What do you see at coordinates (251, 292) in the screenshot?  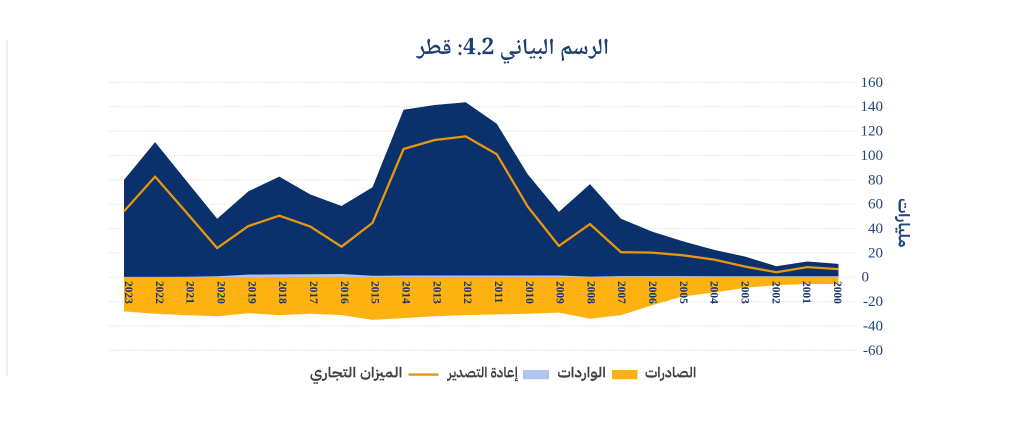 I see `svg-text: 2019` at bounding box center [251, 292].